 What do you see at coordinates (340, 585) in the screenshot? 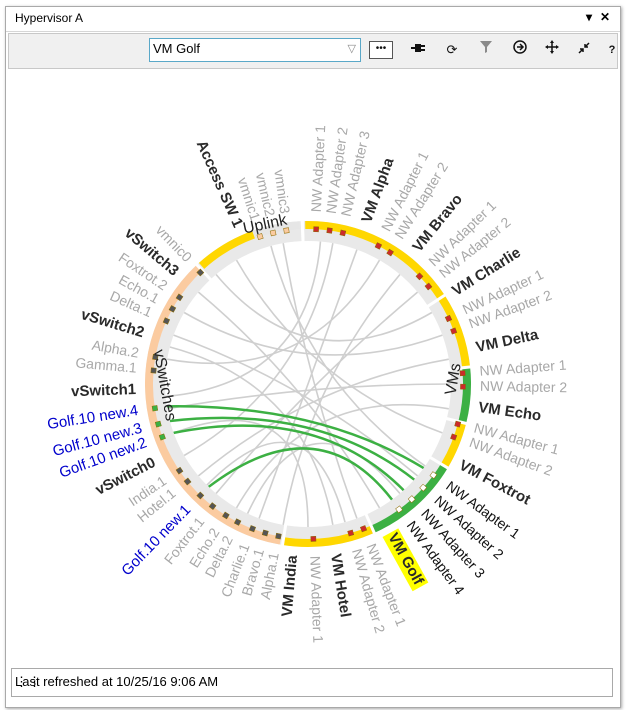
I see `node-label: VM Hotel` at bounding box center [340, 585].